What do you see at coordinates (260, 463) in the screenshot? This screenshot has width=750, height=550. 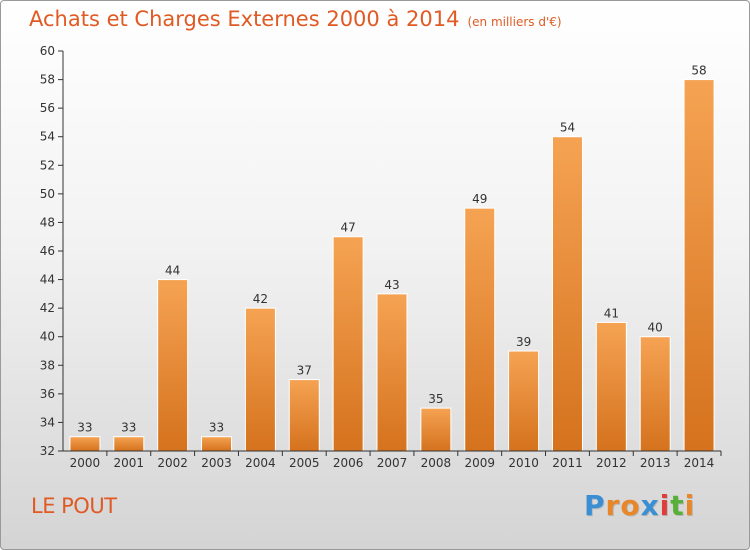 I see `x-tick-label-2004: 2004` at bounding box center [260, 463].